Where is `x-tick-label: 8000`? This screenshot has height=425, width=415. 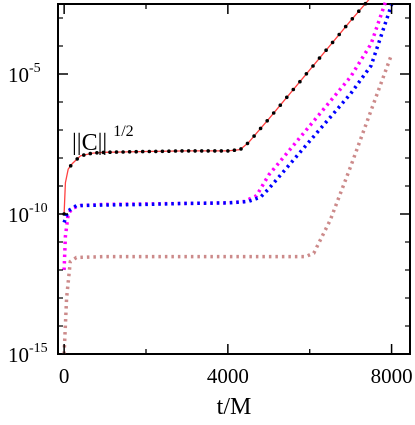
x-tick-label: 8000 is located at coordinates (392, 376).